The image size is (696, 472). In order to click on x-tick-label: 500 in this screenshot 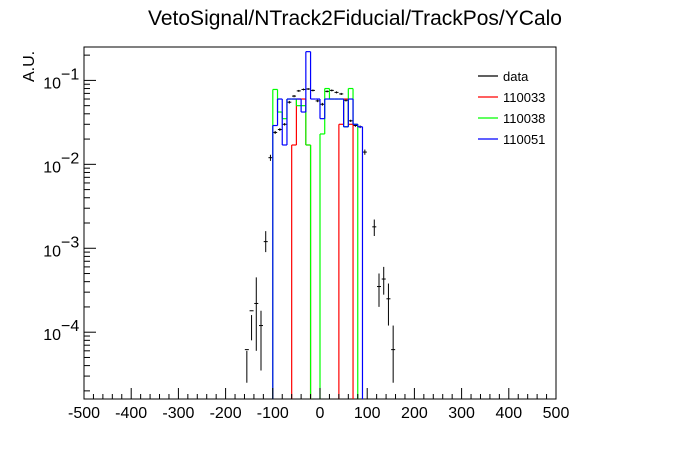, I will do `click(556, 413)`.